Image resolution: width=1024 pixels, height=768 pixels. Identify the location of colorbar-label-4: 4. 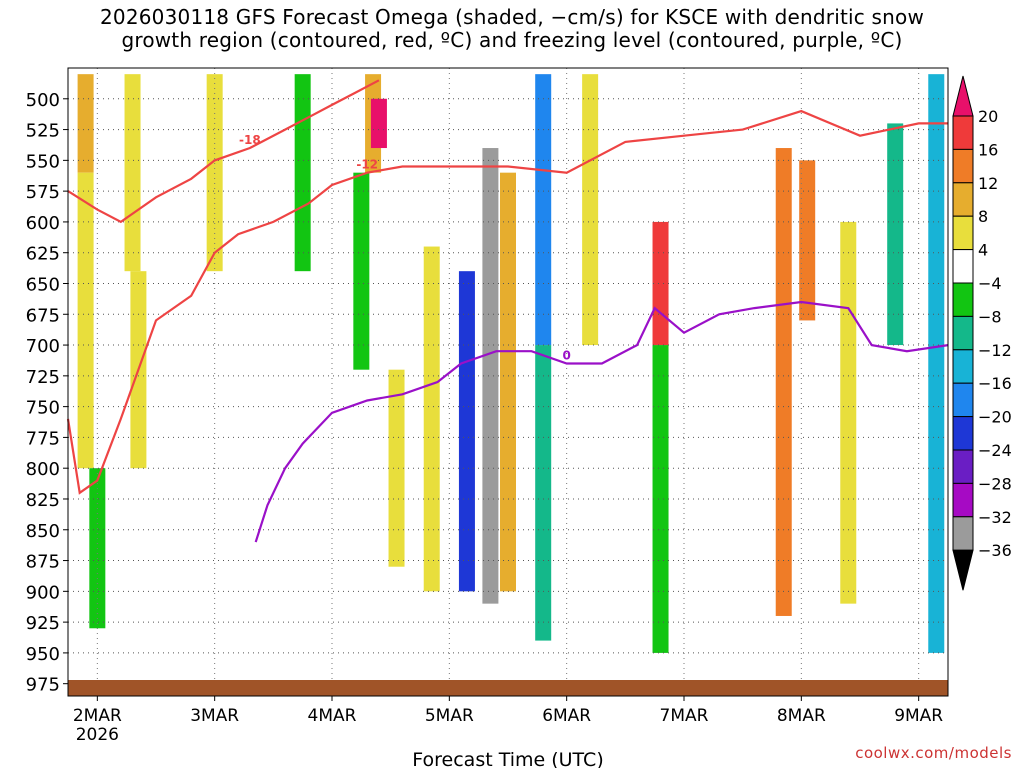
(983, 250).